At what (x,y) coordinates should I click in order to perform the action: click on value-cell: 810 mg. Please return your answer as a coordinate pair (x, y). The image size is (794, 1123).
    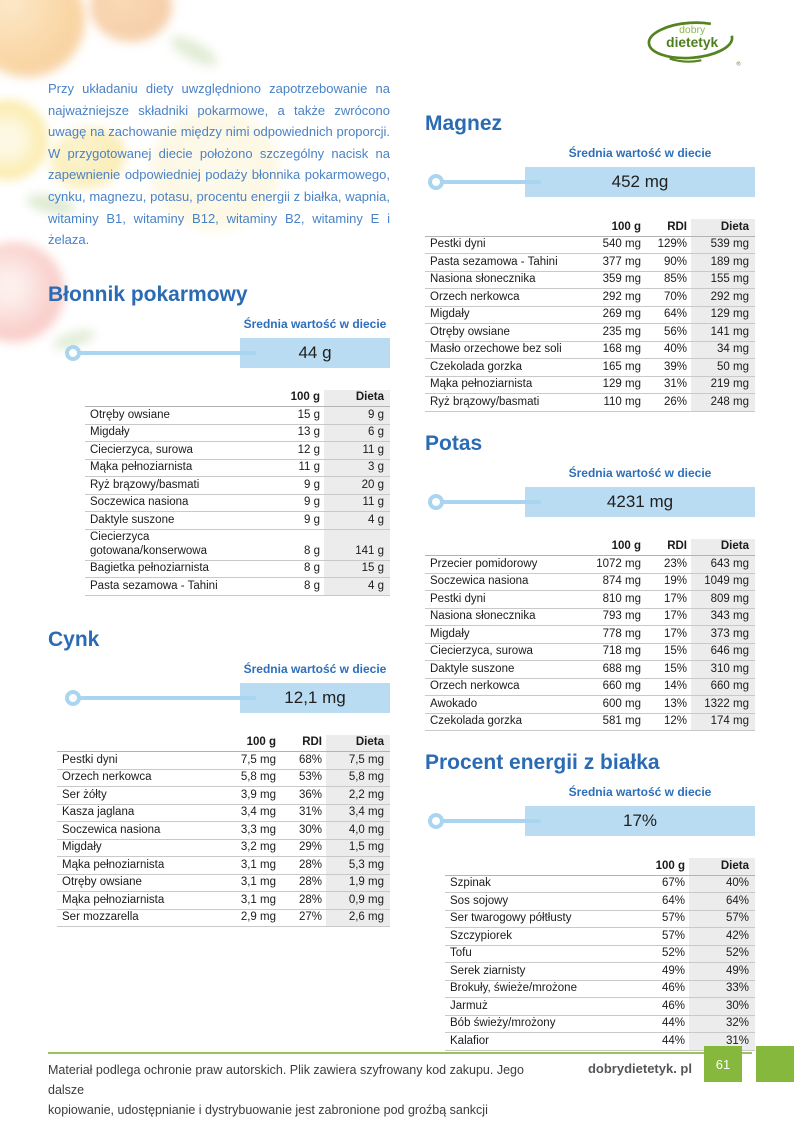
    Looking at the image, I should click on (614, 599).